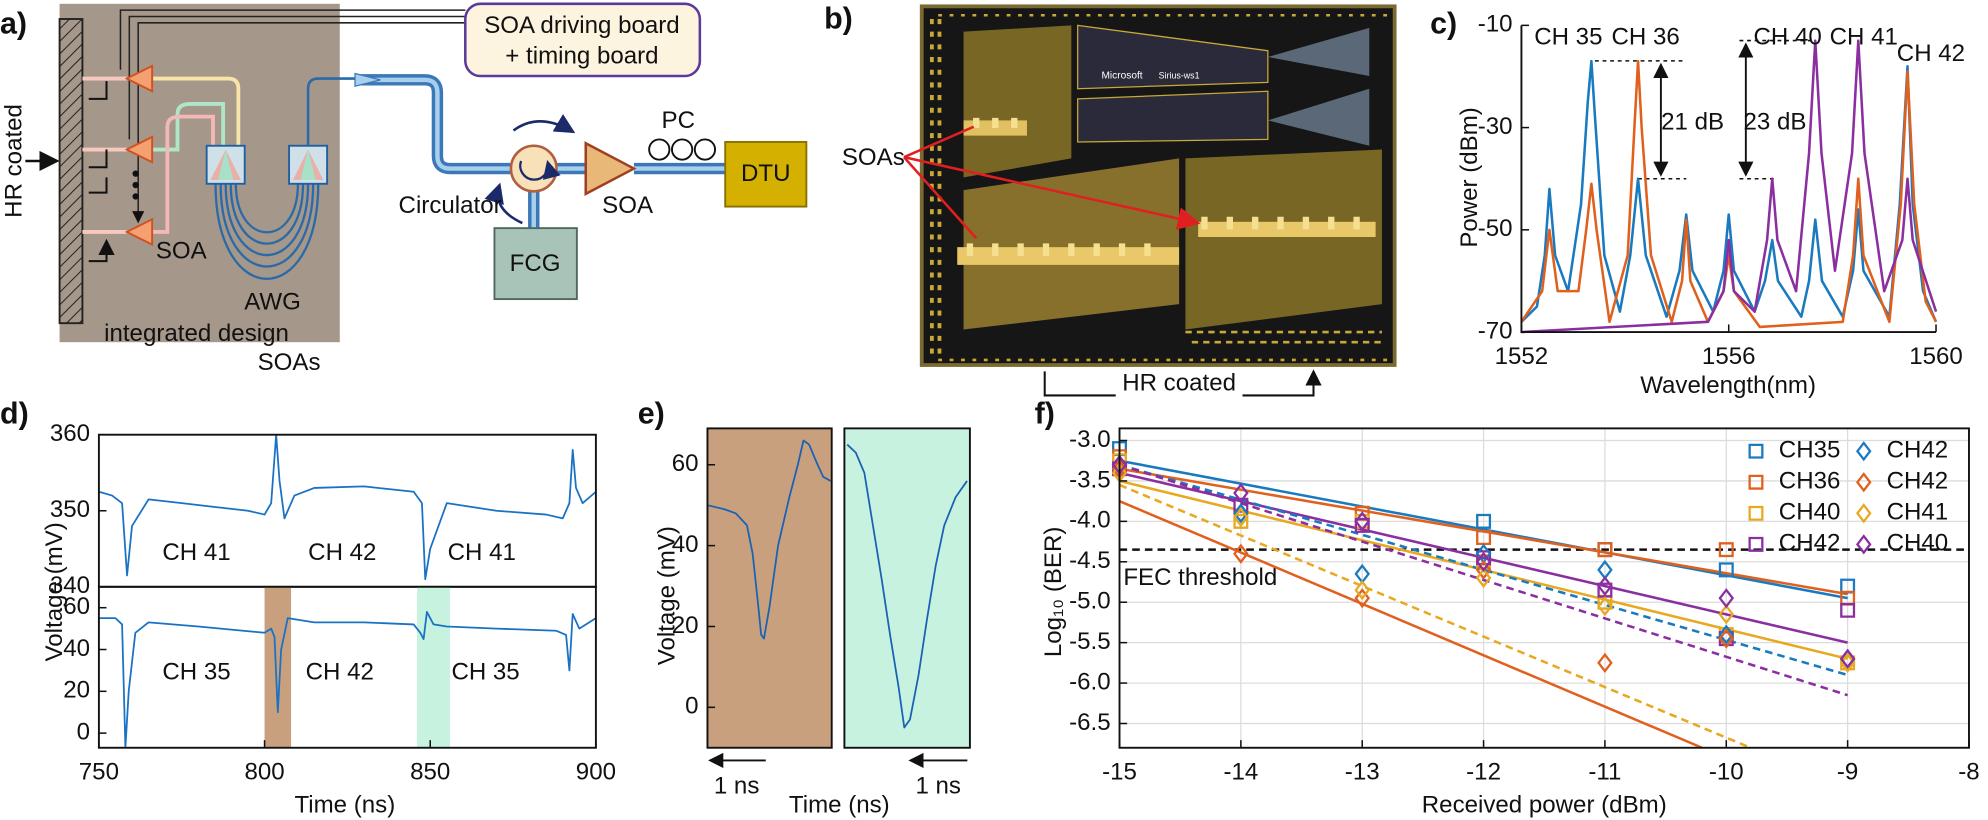  Describe the element at coordinates (1122, 76) in the screenshot. I see `chip-text: Microsoft` at that location.